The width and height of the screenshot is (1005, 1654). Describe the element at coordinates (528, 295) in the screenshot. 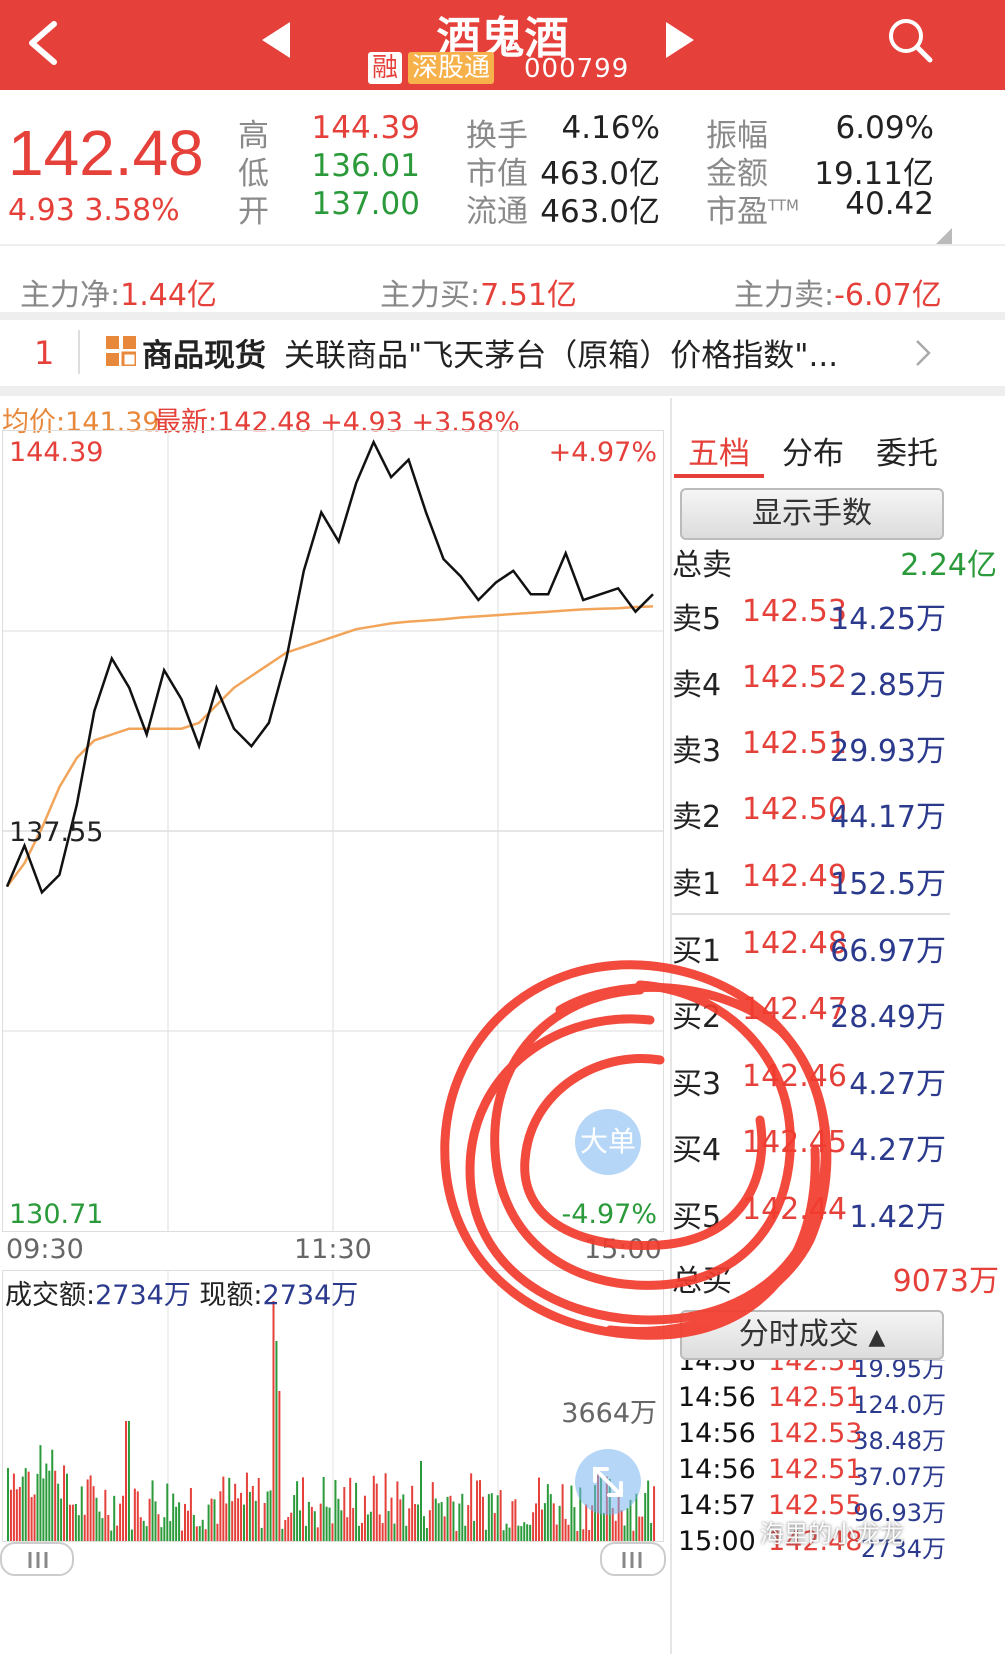

I see `main-buy-value: 7.51亿` at that location.